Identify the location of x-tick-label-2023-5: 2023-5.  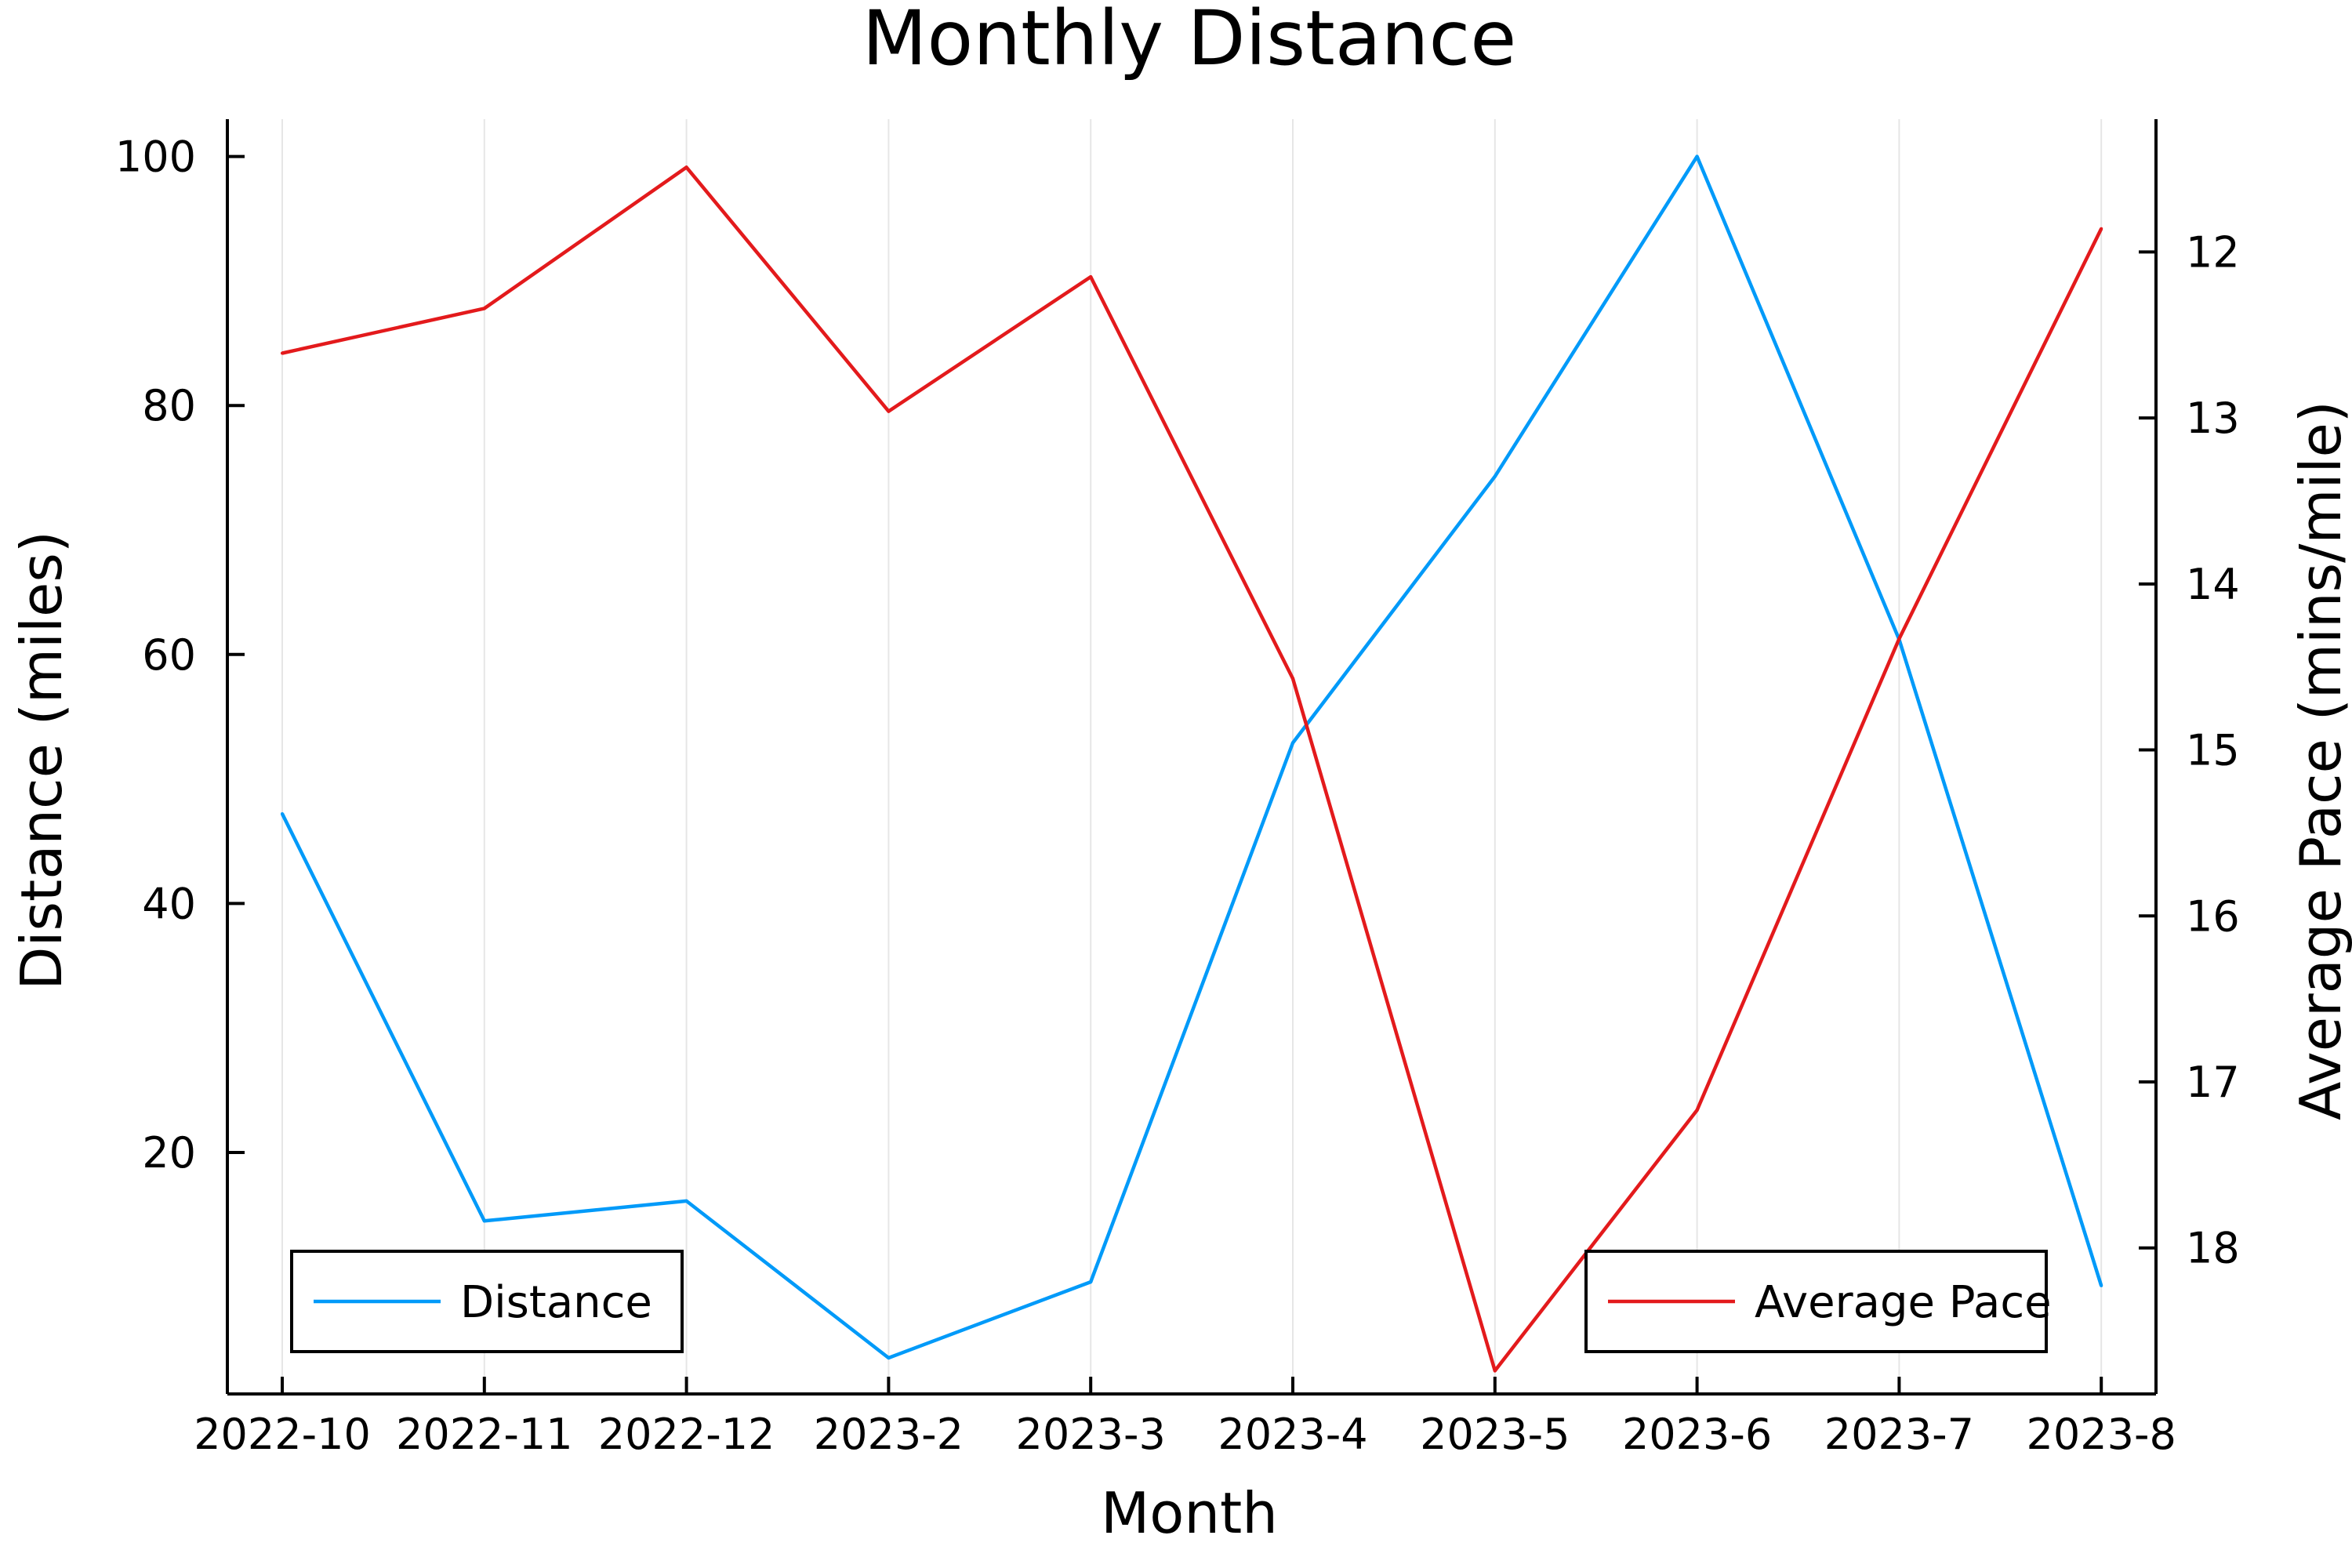
(1495, 1434).